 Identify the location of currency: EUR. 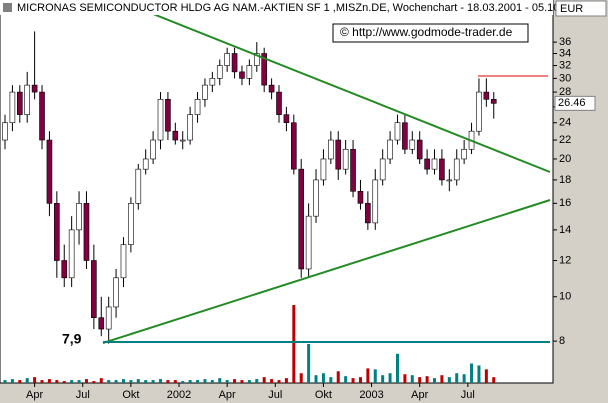
(571, 9).